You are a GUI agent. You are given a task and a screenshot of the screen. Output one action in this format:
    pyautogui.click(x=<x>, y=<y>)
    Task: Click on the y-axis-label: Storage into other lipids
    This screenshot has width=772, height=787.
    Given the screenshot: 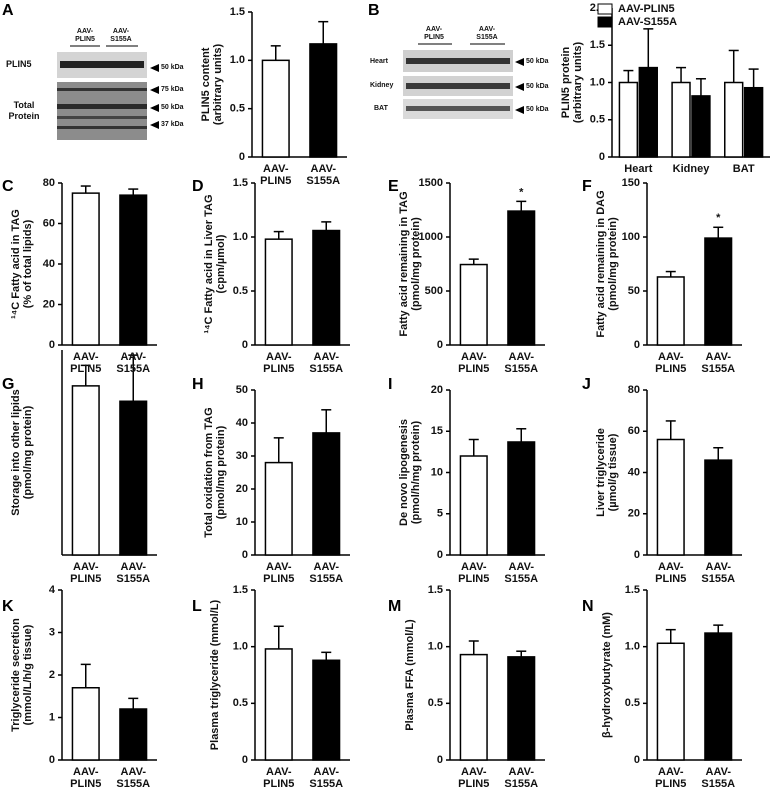 What is the action you would take?
    pyautogui.click(x=16, y=452)
    